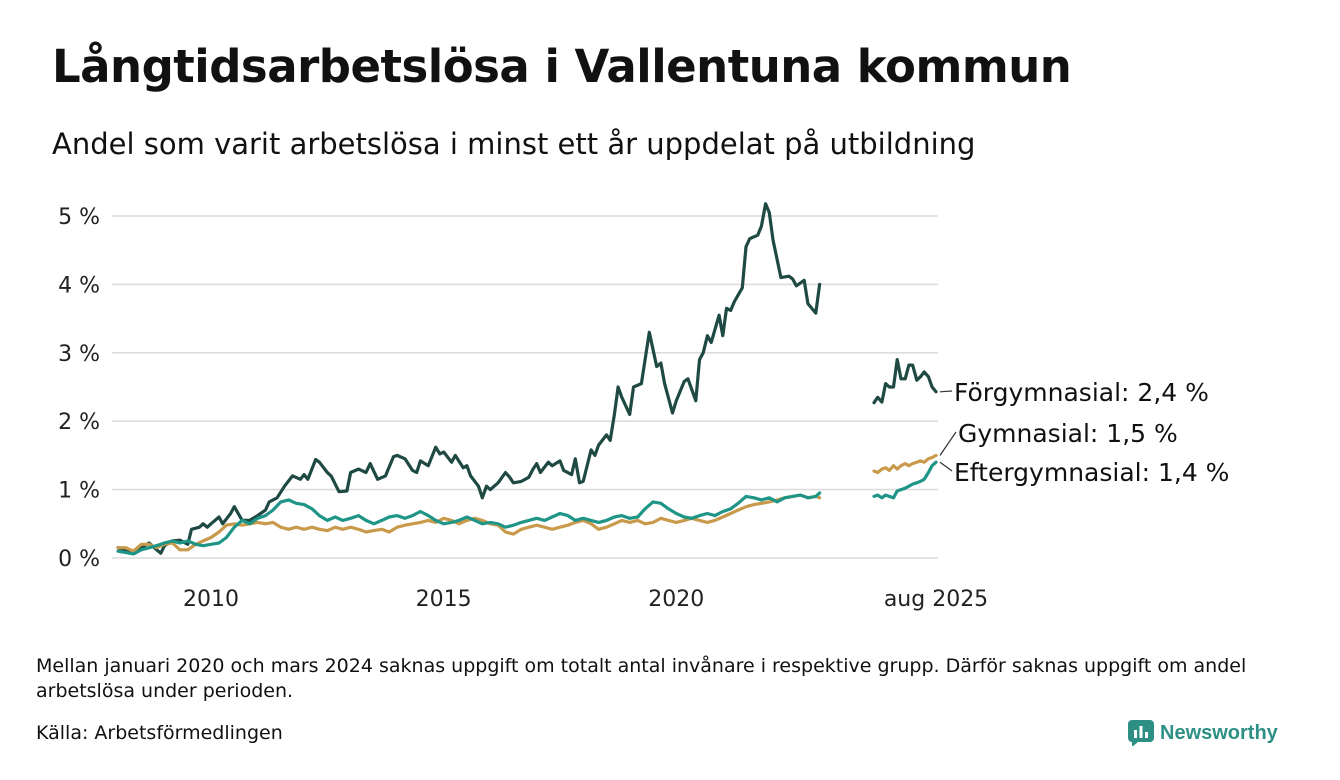 Image resolution: width=1340 pixels, height=780 pixels. Describe the element at coordinates (79, 217) in the screenshot. I see `y-tick-label: 5 %` at that location.